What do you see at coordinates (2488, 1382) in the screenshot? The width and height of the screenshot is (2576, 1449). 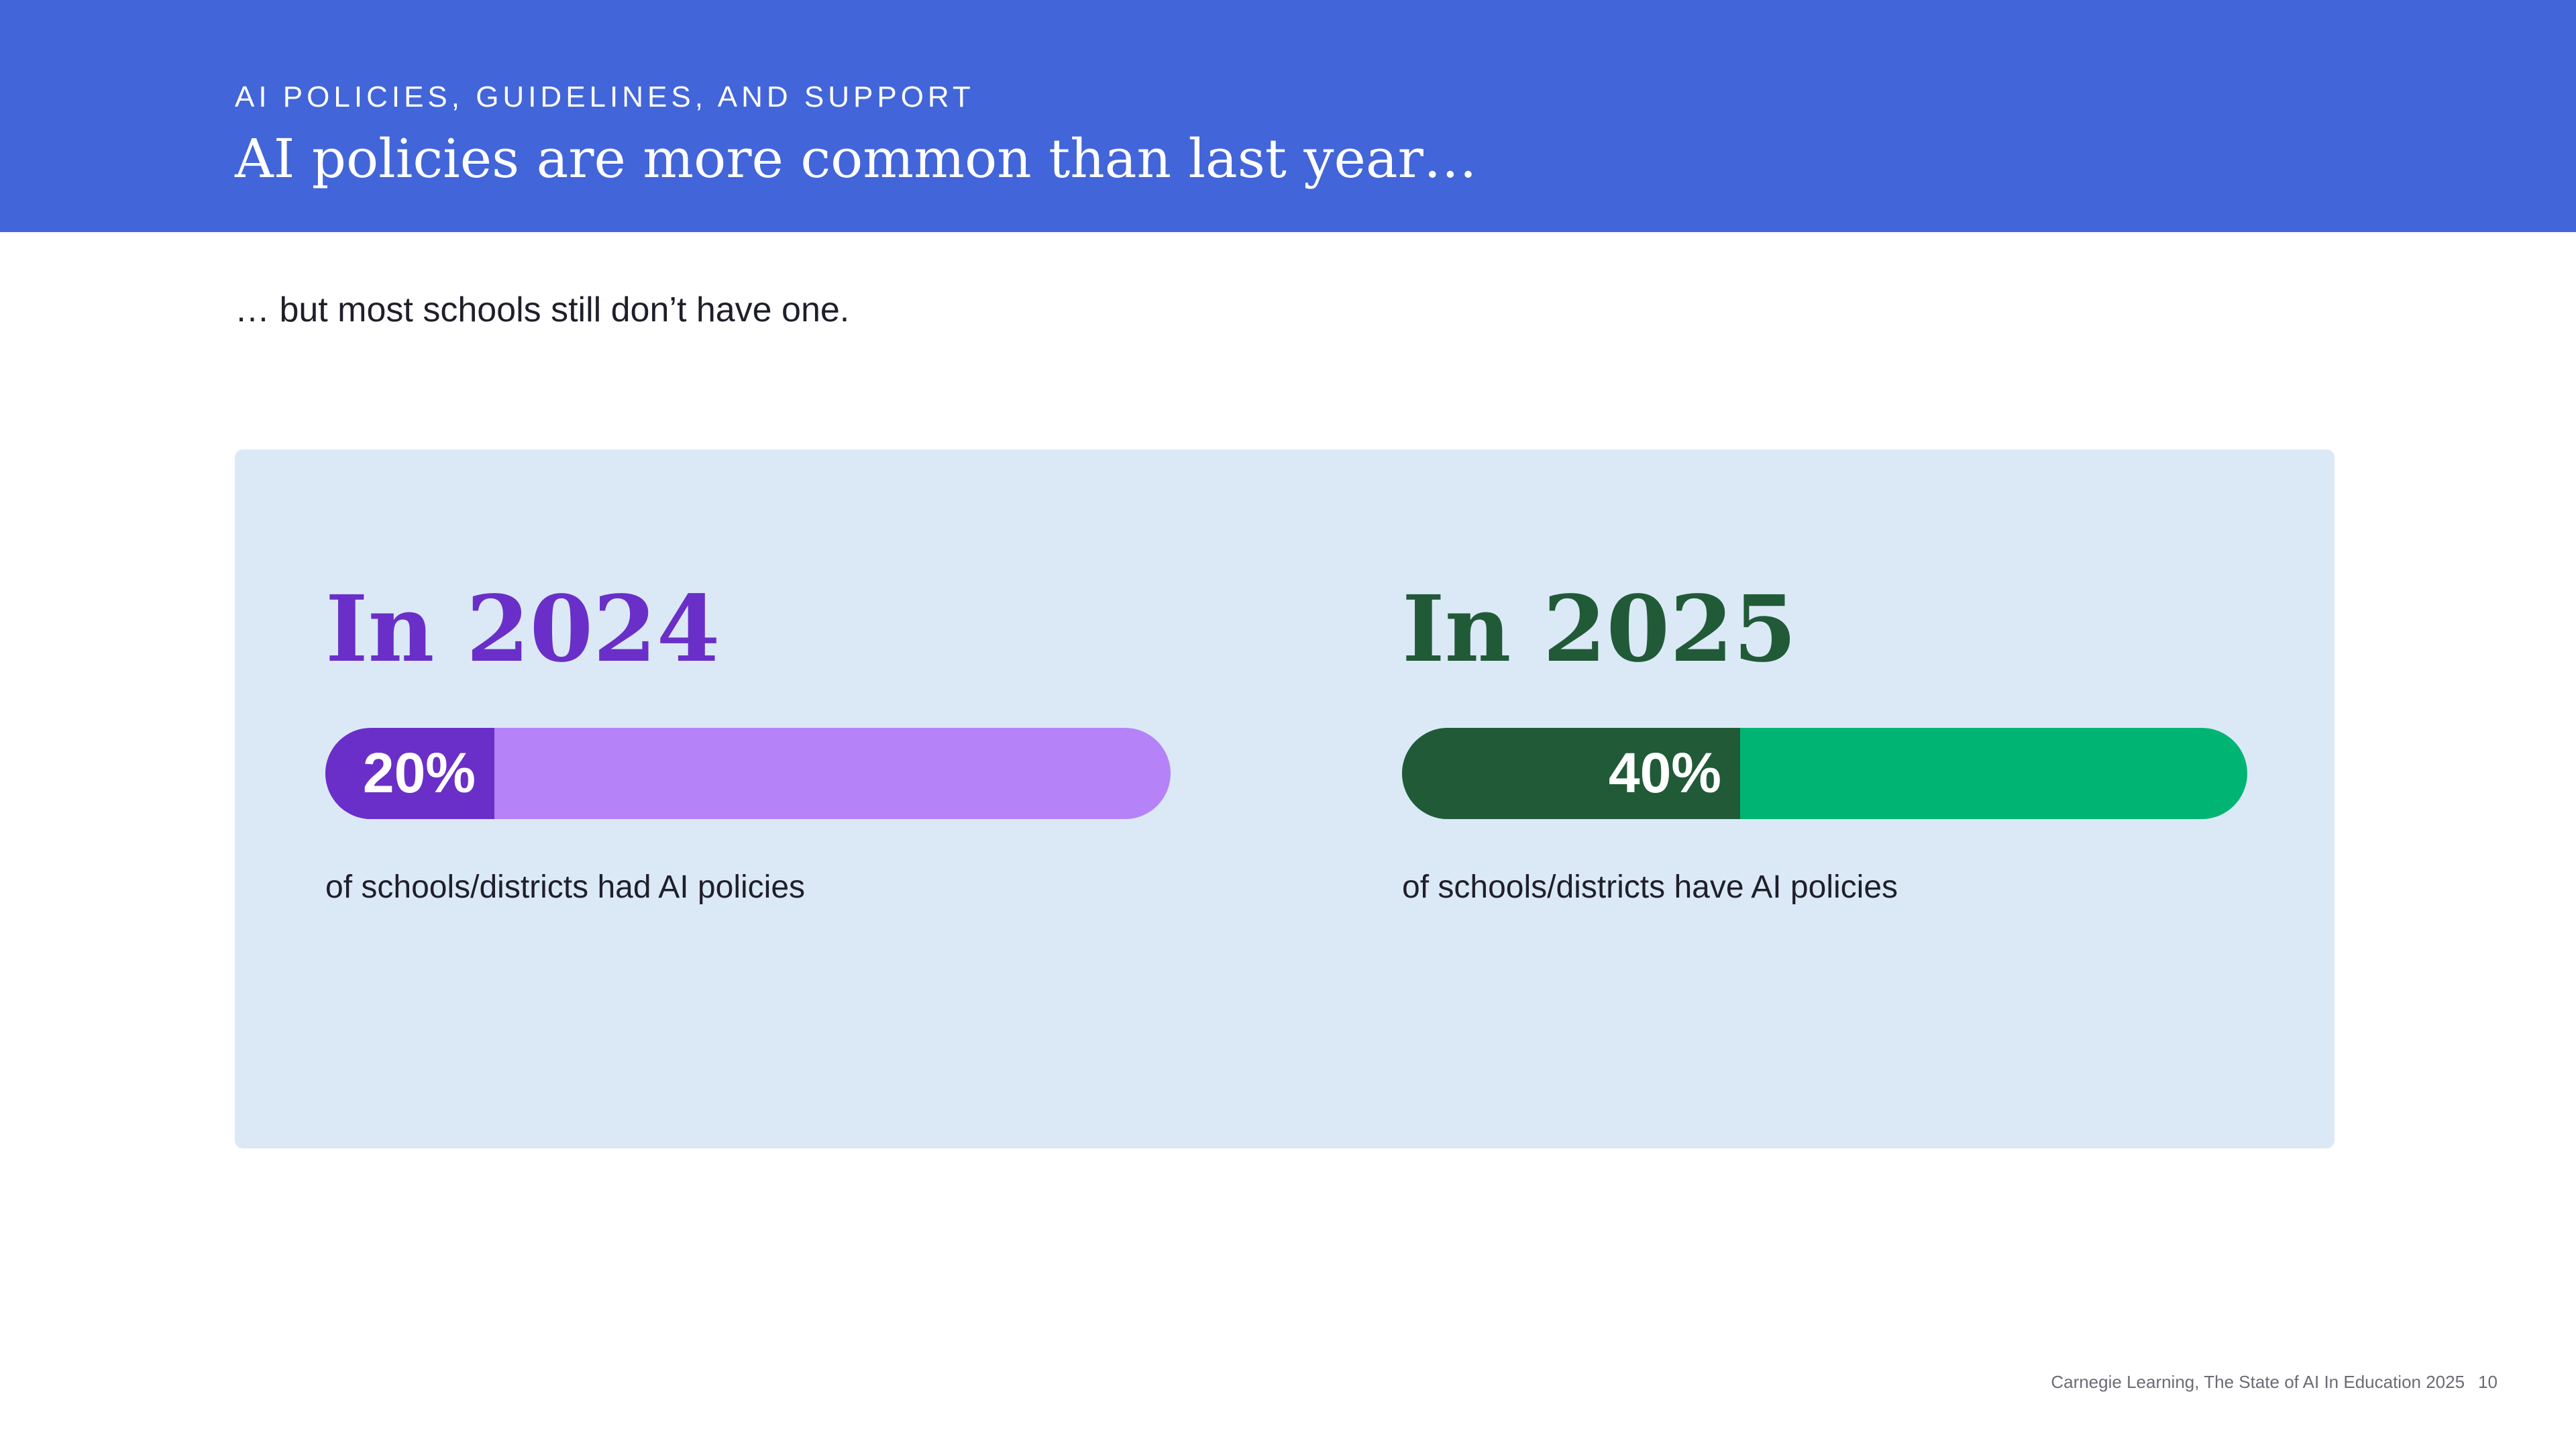 I see `page-number: 10` at bounding box center [2488, 1382].